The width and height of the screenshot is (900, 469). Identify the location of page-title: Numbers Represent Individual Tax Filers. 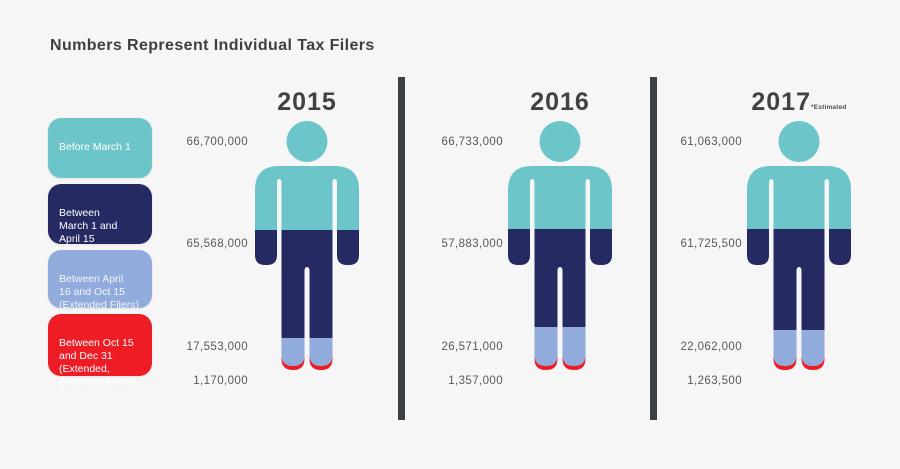
(212, 45).